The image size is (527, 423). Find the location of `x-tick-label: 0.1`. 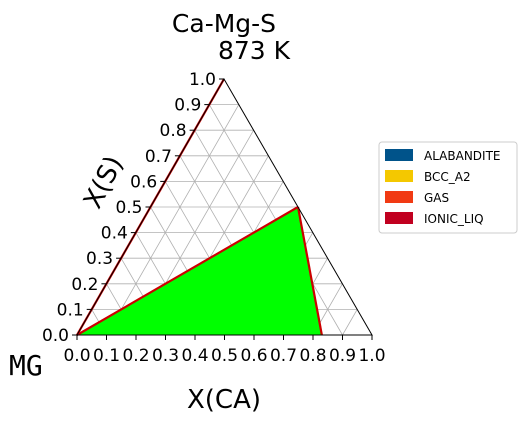

x-tick-label: 0.1 is located at coordinates (106, 356).